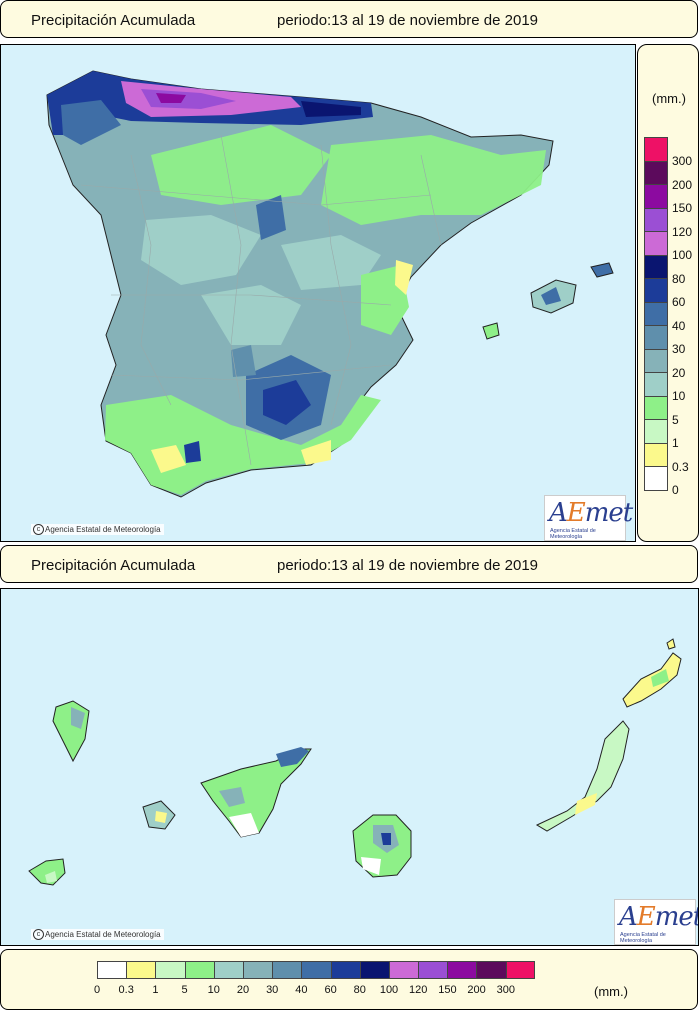 The height and width of the screenshot is (1011, 700). I want to click on legend-label-30: 30, so click(679, 349).